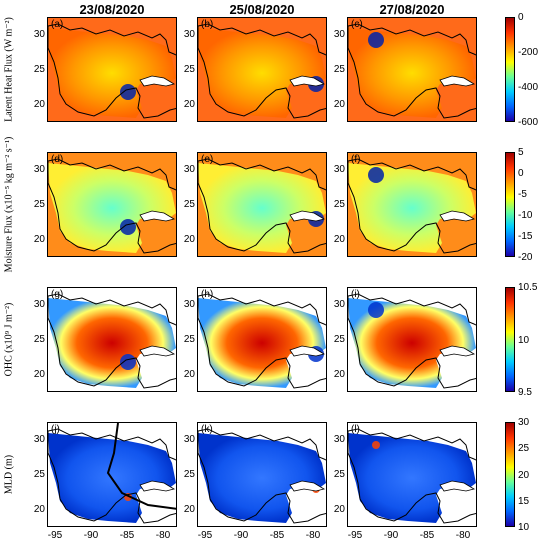  What do you see at coordinates (9, 204) in the screenshot?
I see `row-ylabel-mf: Moisture Flux (x10⁻⁵ kg m⁻² s⁻¹)` at bounding box center [9, 204].